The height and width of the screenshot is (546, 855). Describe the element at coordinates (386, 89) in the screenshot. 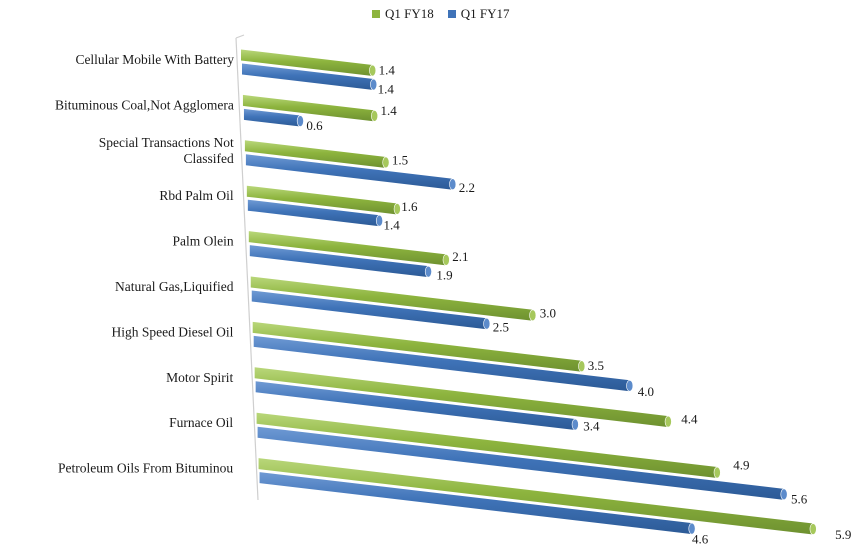

I see `value-label-q1-fy17-0: 1.4` at that location.